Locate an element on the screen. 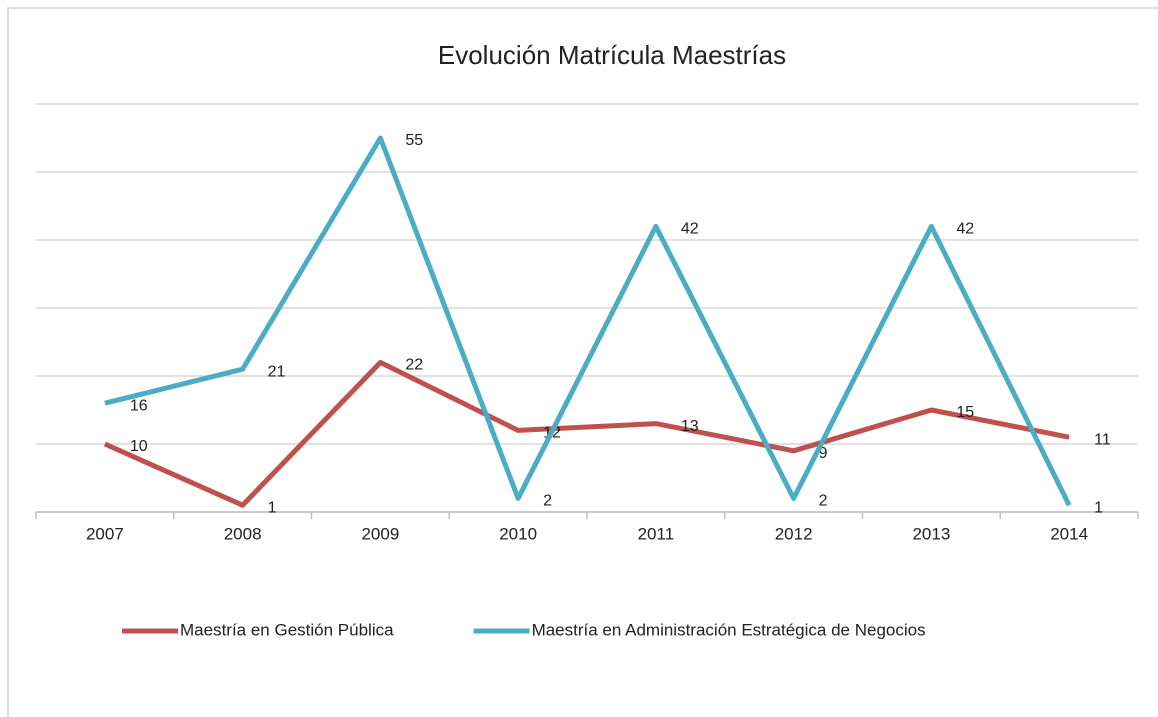  data-label: 13 is located at coordinates (690, 426).